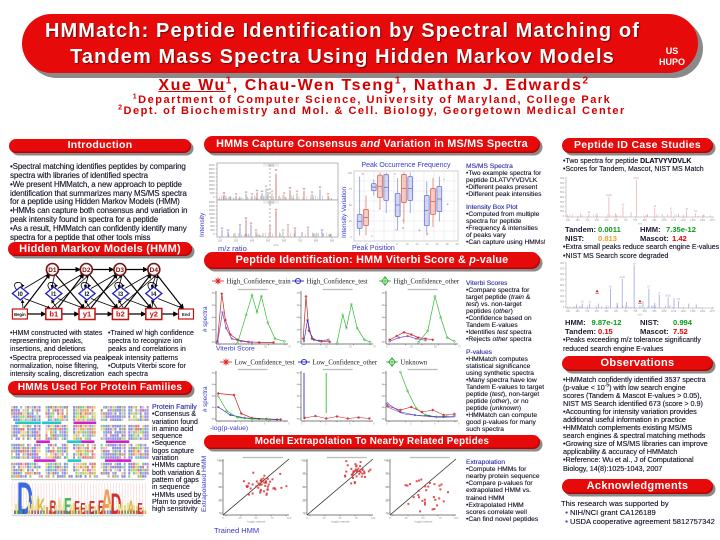 The height and width of the screenshot is (540, 720). Describe the element at coordinates (265, 362) in the screenshot. I see `svg-text: Low_Confidence_test` at that location.